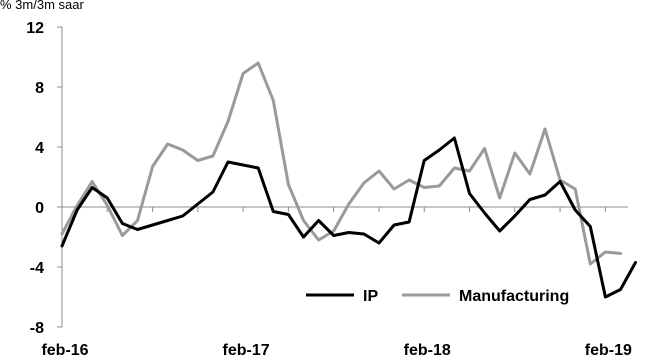  Describe the element at coordinates (39, 88) in the screenshot. I see `y-tick-label: 8` at that location.